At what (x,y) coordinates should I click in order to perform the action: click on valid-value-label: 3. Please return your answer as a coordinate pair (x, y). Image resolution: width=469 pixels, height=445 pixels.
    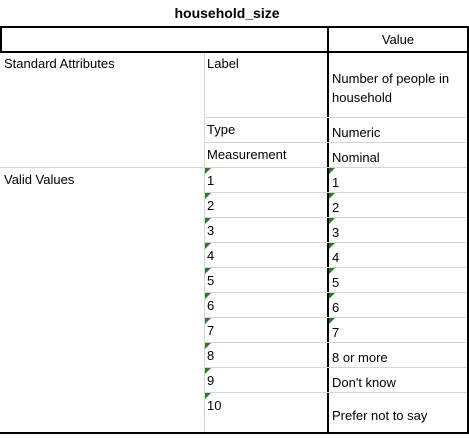
    Looking at the image, I should click on (336, 232).